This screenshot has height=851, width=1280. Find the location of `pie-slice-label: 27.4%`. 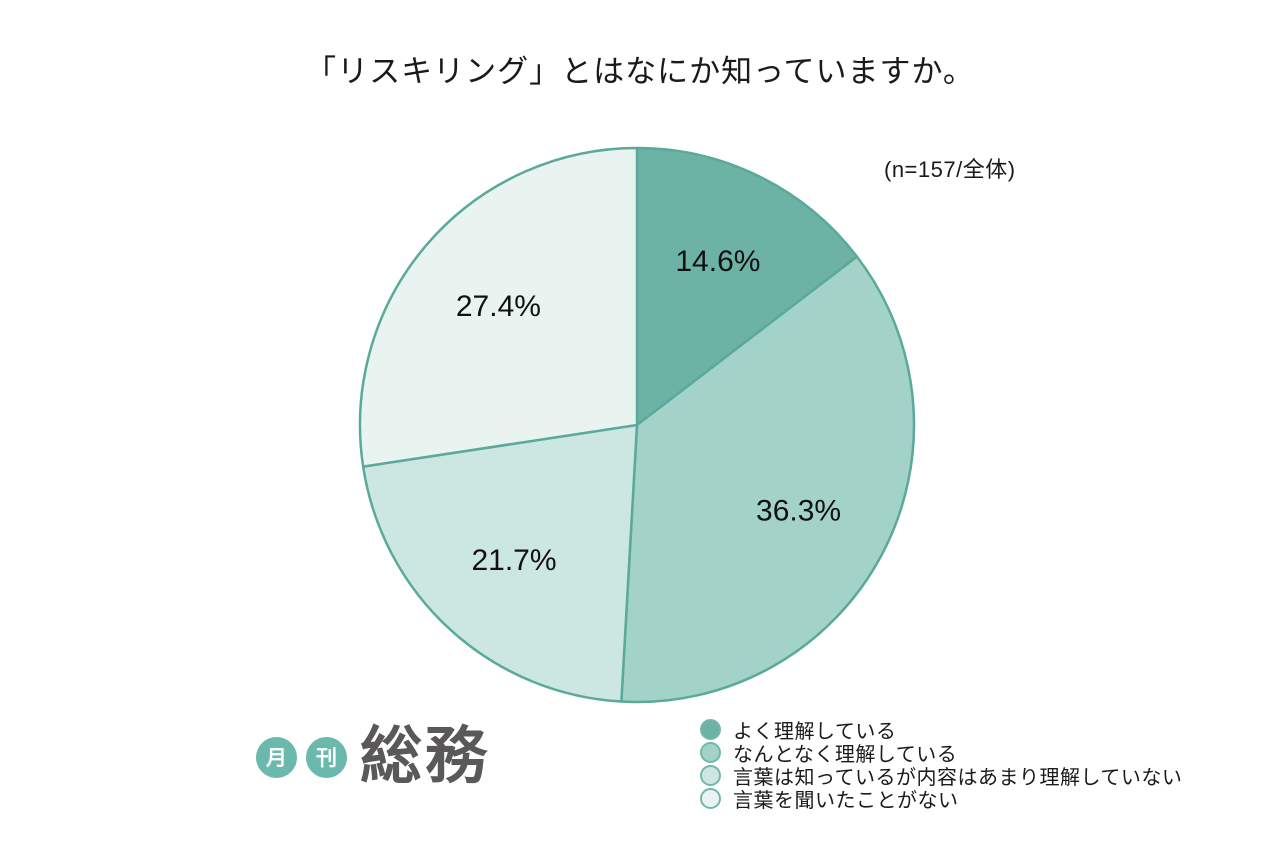

pie-slice-label: 27.4% is located at coordinates (498, 306).